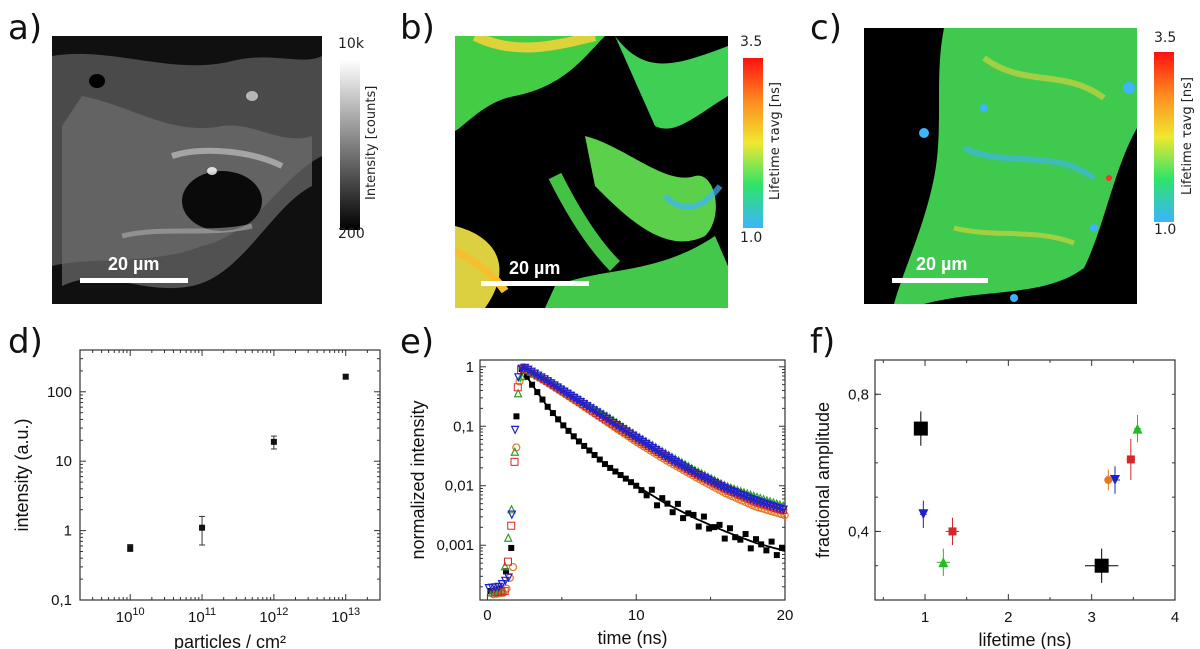 This screenshot has width=1200, height=649. I want to click on y-axis-label-f: fractional amplitude, so click(823, 480).